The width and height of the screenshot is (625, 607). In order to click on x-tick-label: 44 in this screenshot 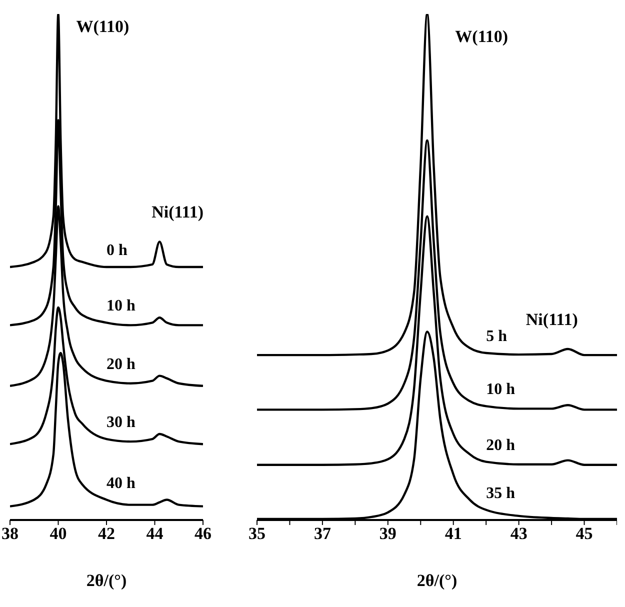, I will do `click(155, 534)`.